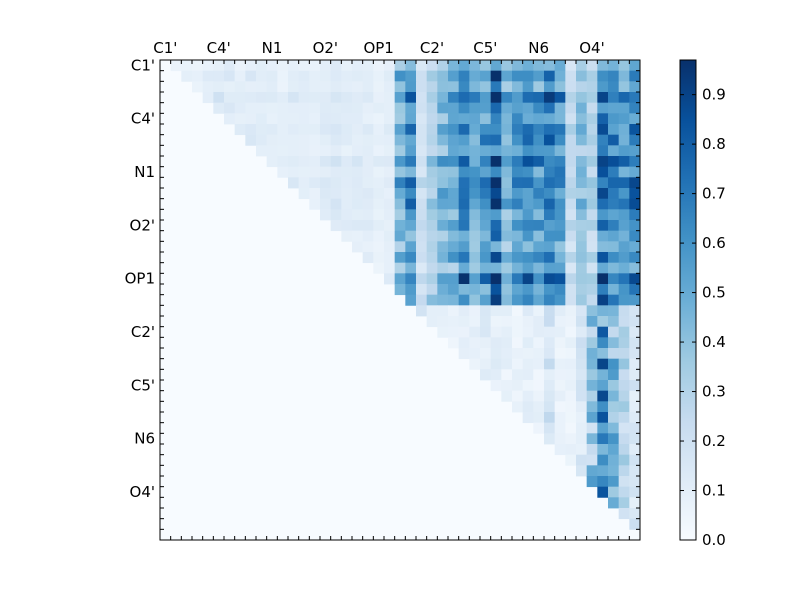 The height and width of the screenshot is (600, 800). Describe the element at coordinates (714, 491) in the screenshot. I see `colorbar-tick-label: 0.1` at that location.